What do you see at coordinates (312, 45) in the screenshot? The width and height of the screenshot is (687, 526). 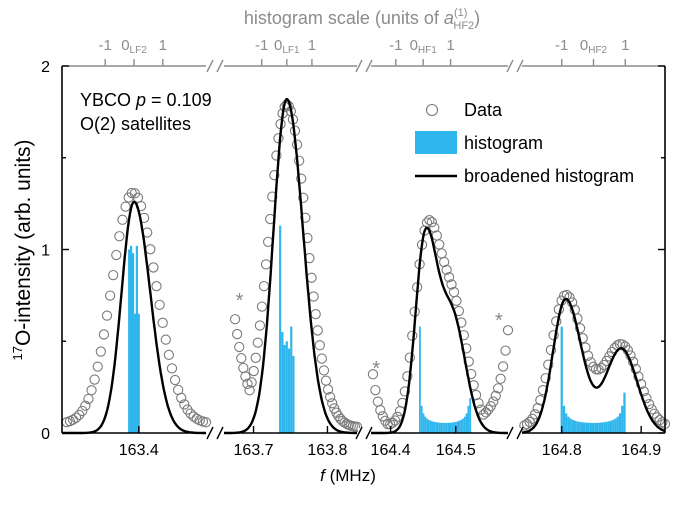 I see `top-tick-label-lf1-2: 1` at bounding box center [312, 45].